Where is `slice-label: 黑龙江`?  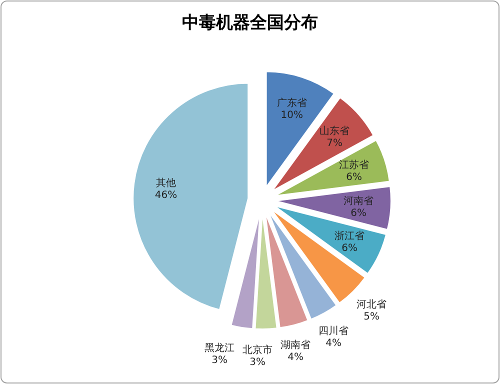 slice-label: 黑龙江 is located at coordinates (219, 348).